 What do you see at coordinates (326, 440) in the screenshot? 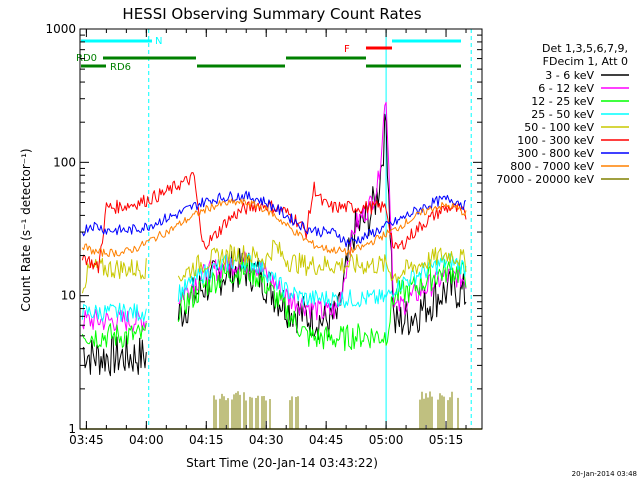
I see `x-tick-label: 04:45` at bounding box center [326, 440].